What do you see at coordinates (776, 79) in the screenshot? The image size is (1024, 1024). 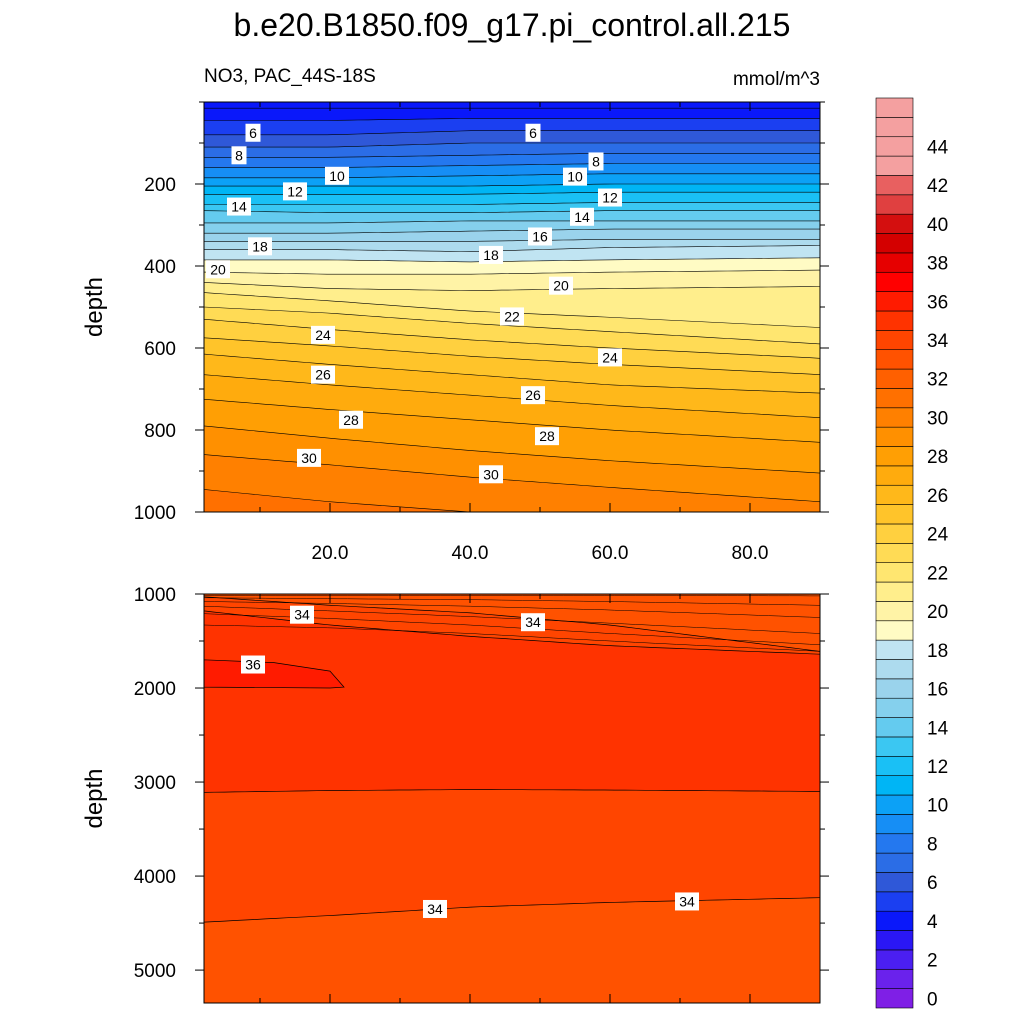 I see `units-label: mmol/m^3` at bounding box center [776, 79].